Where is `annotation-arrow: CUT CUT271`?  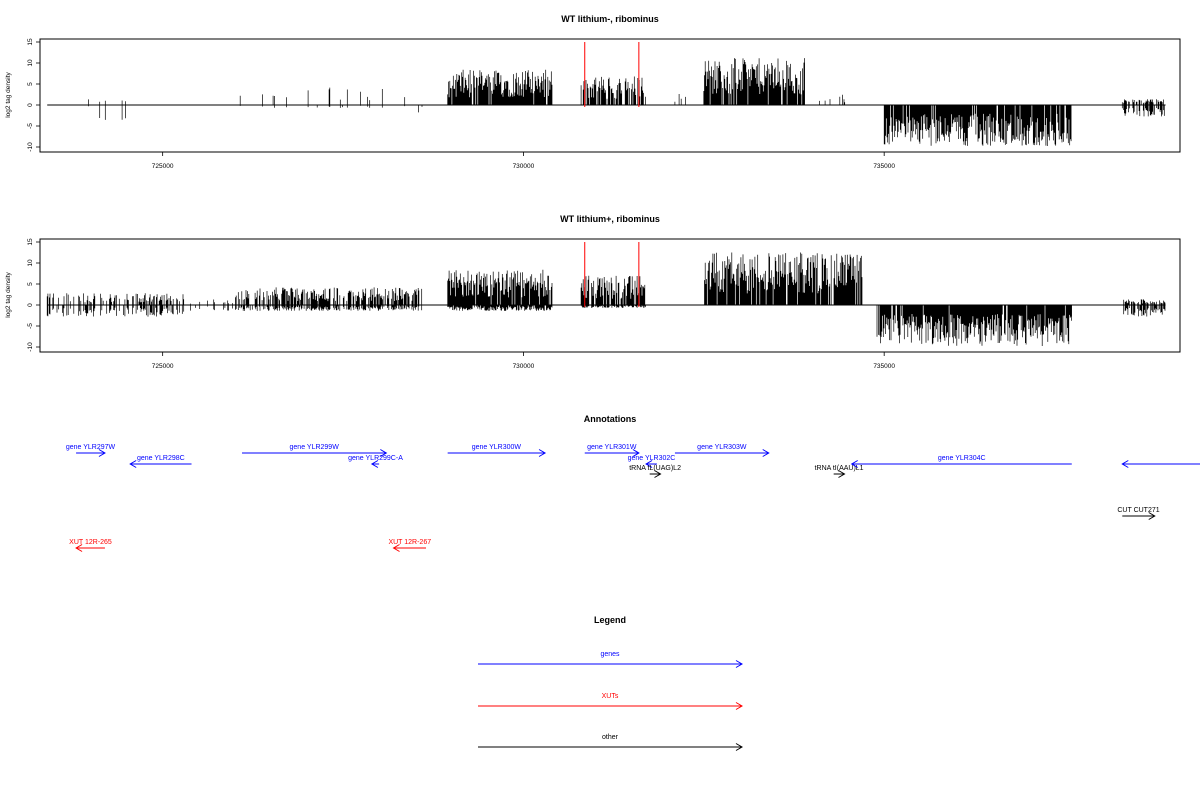 annotation-arrow: CUT CUT271 is located at coordinates (1138, 513).